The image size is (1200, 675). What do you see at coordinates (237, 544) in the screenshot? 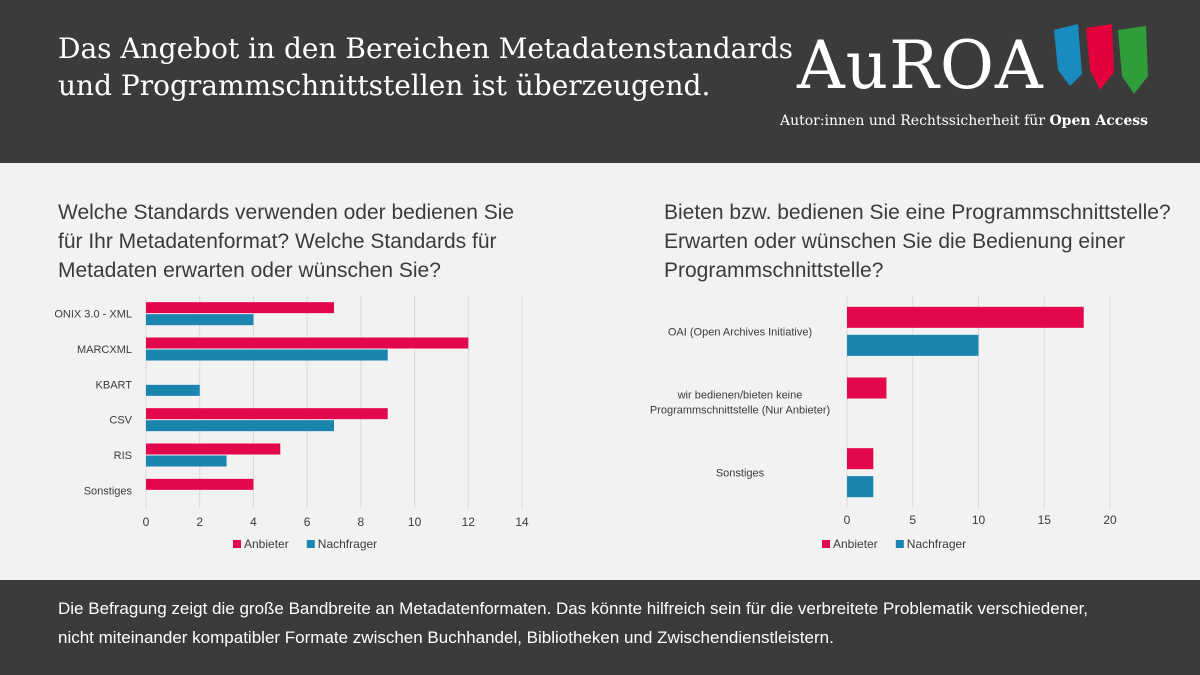
I see `chart-1-legend-swatch-anbieter` at bounding box center [237, 544].